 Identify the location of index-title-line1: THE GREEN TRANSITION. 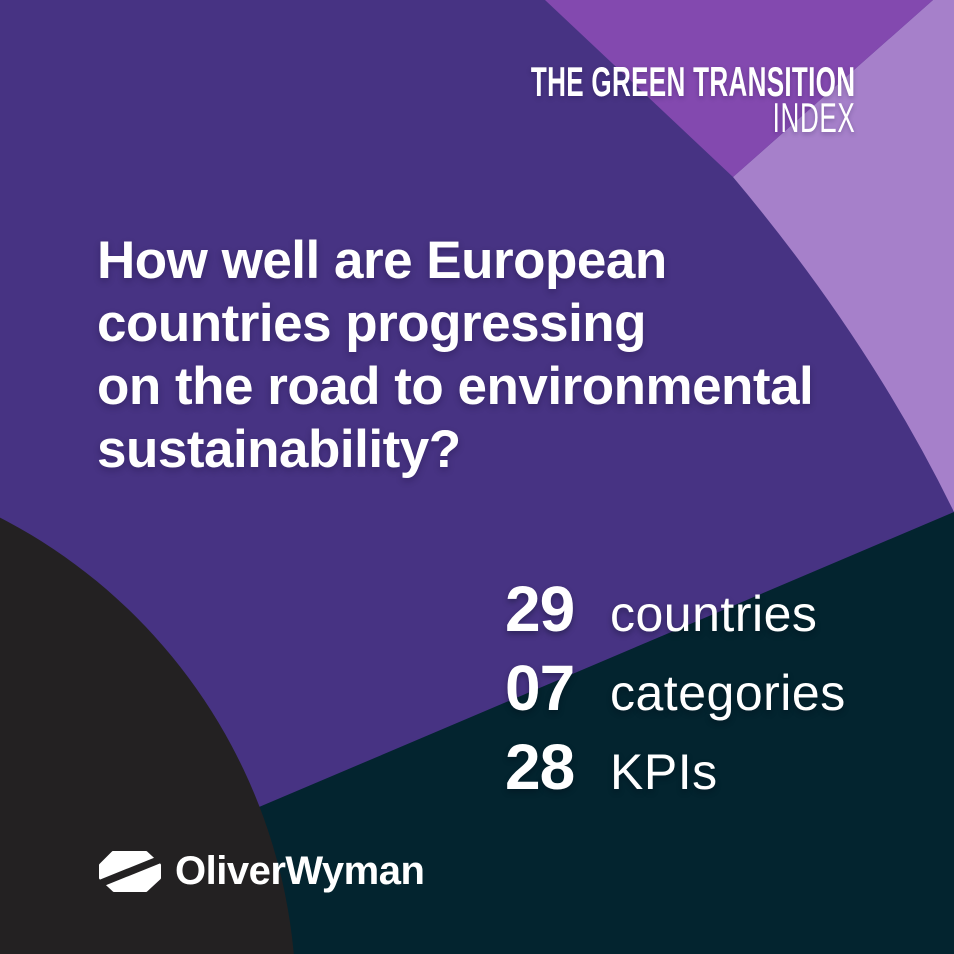
(692, 81).